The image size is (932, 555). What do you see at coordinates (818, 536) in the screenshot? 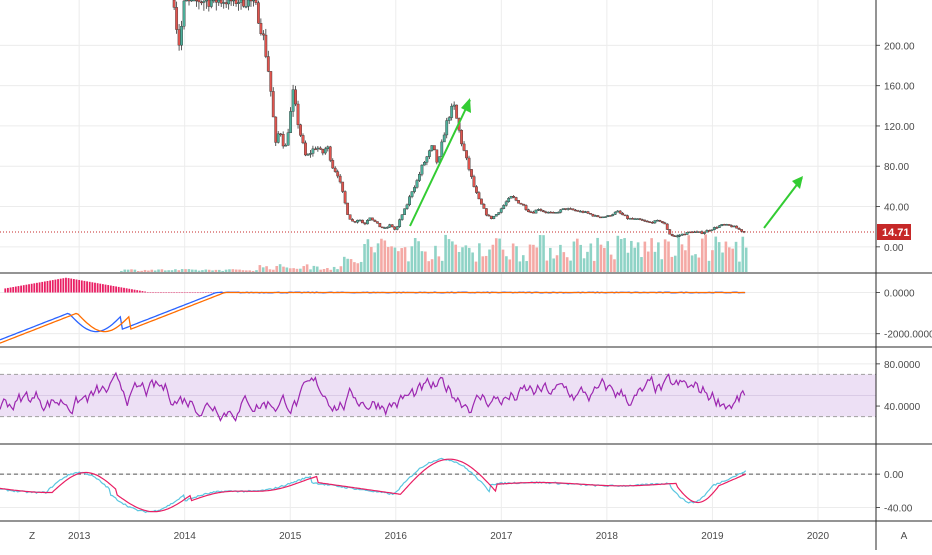
I see `x-tick-label: 2020` at bounding box center [818, 536].